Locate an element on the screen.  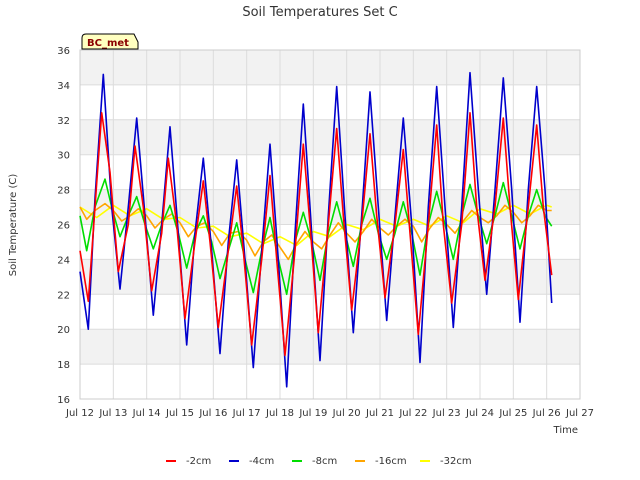
y-axis-ticks: 16 18 20 22 24 26 28 30 32 34 36 is located at coordinates (63, 226).